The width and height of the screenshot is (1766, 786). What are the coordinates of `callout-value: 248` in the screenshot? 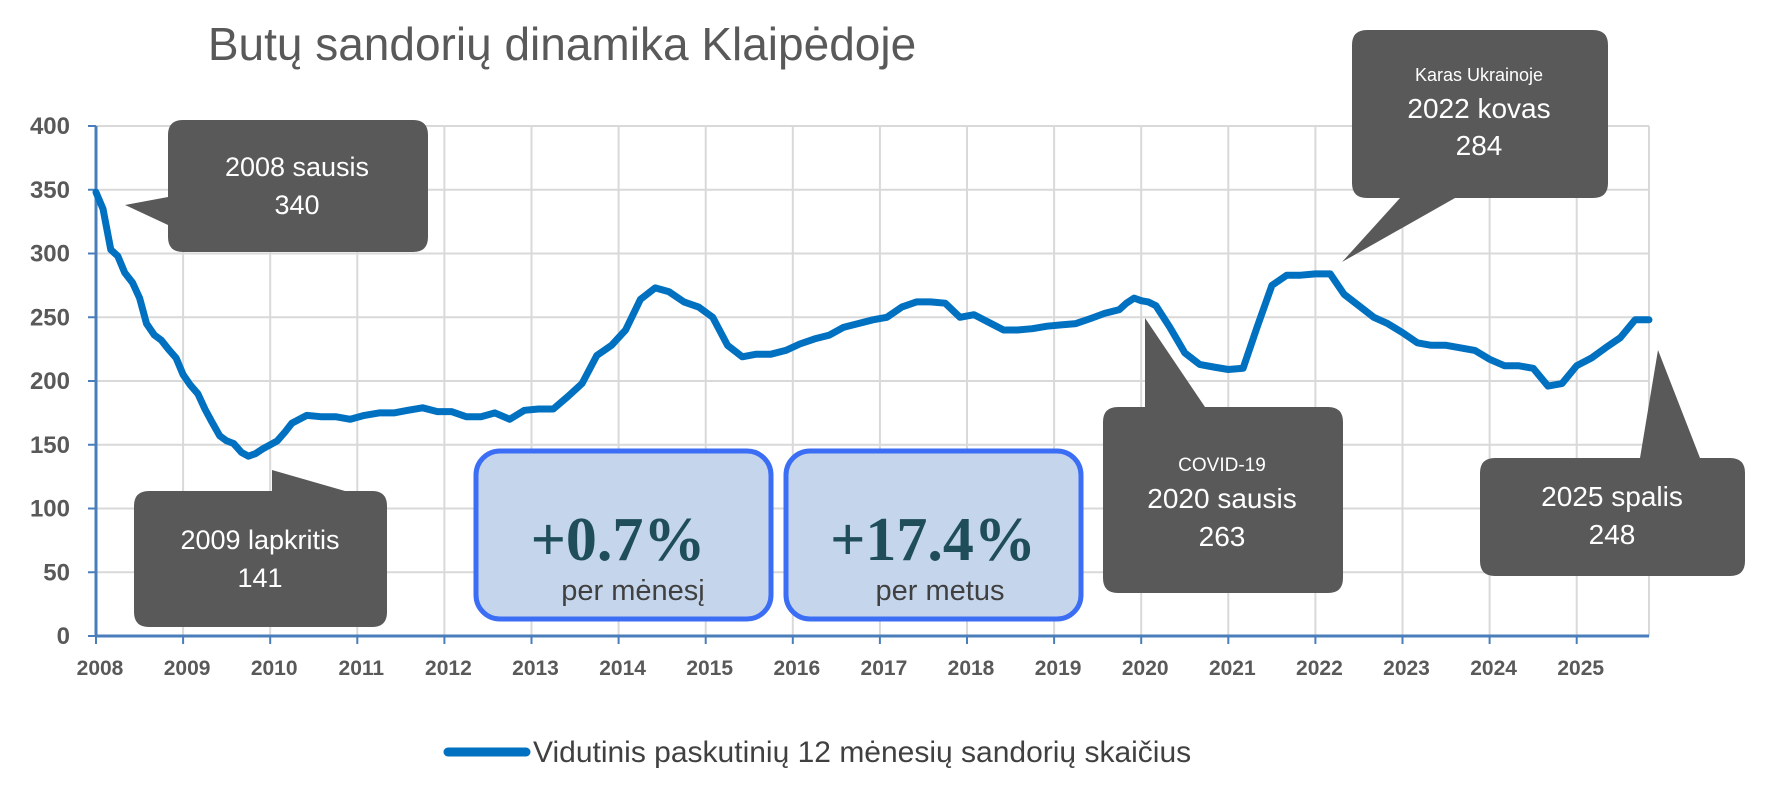 It's located at (1612, 534).